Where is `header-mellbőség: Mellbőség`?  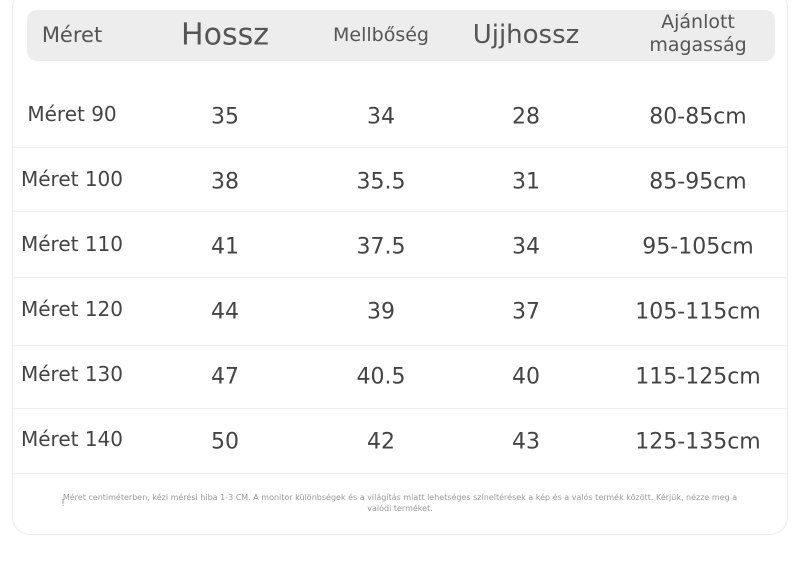
header-mellbőség: Mellbőség is located at coordinates (381, 35).